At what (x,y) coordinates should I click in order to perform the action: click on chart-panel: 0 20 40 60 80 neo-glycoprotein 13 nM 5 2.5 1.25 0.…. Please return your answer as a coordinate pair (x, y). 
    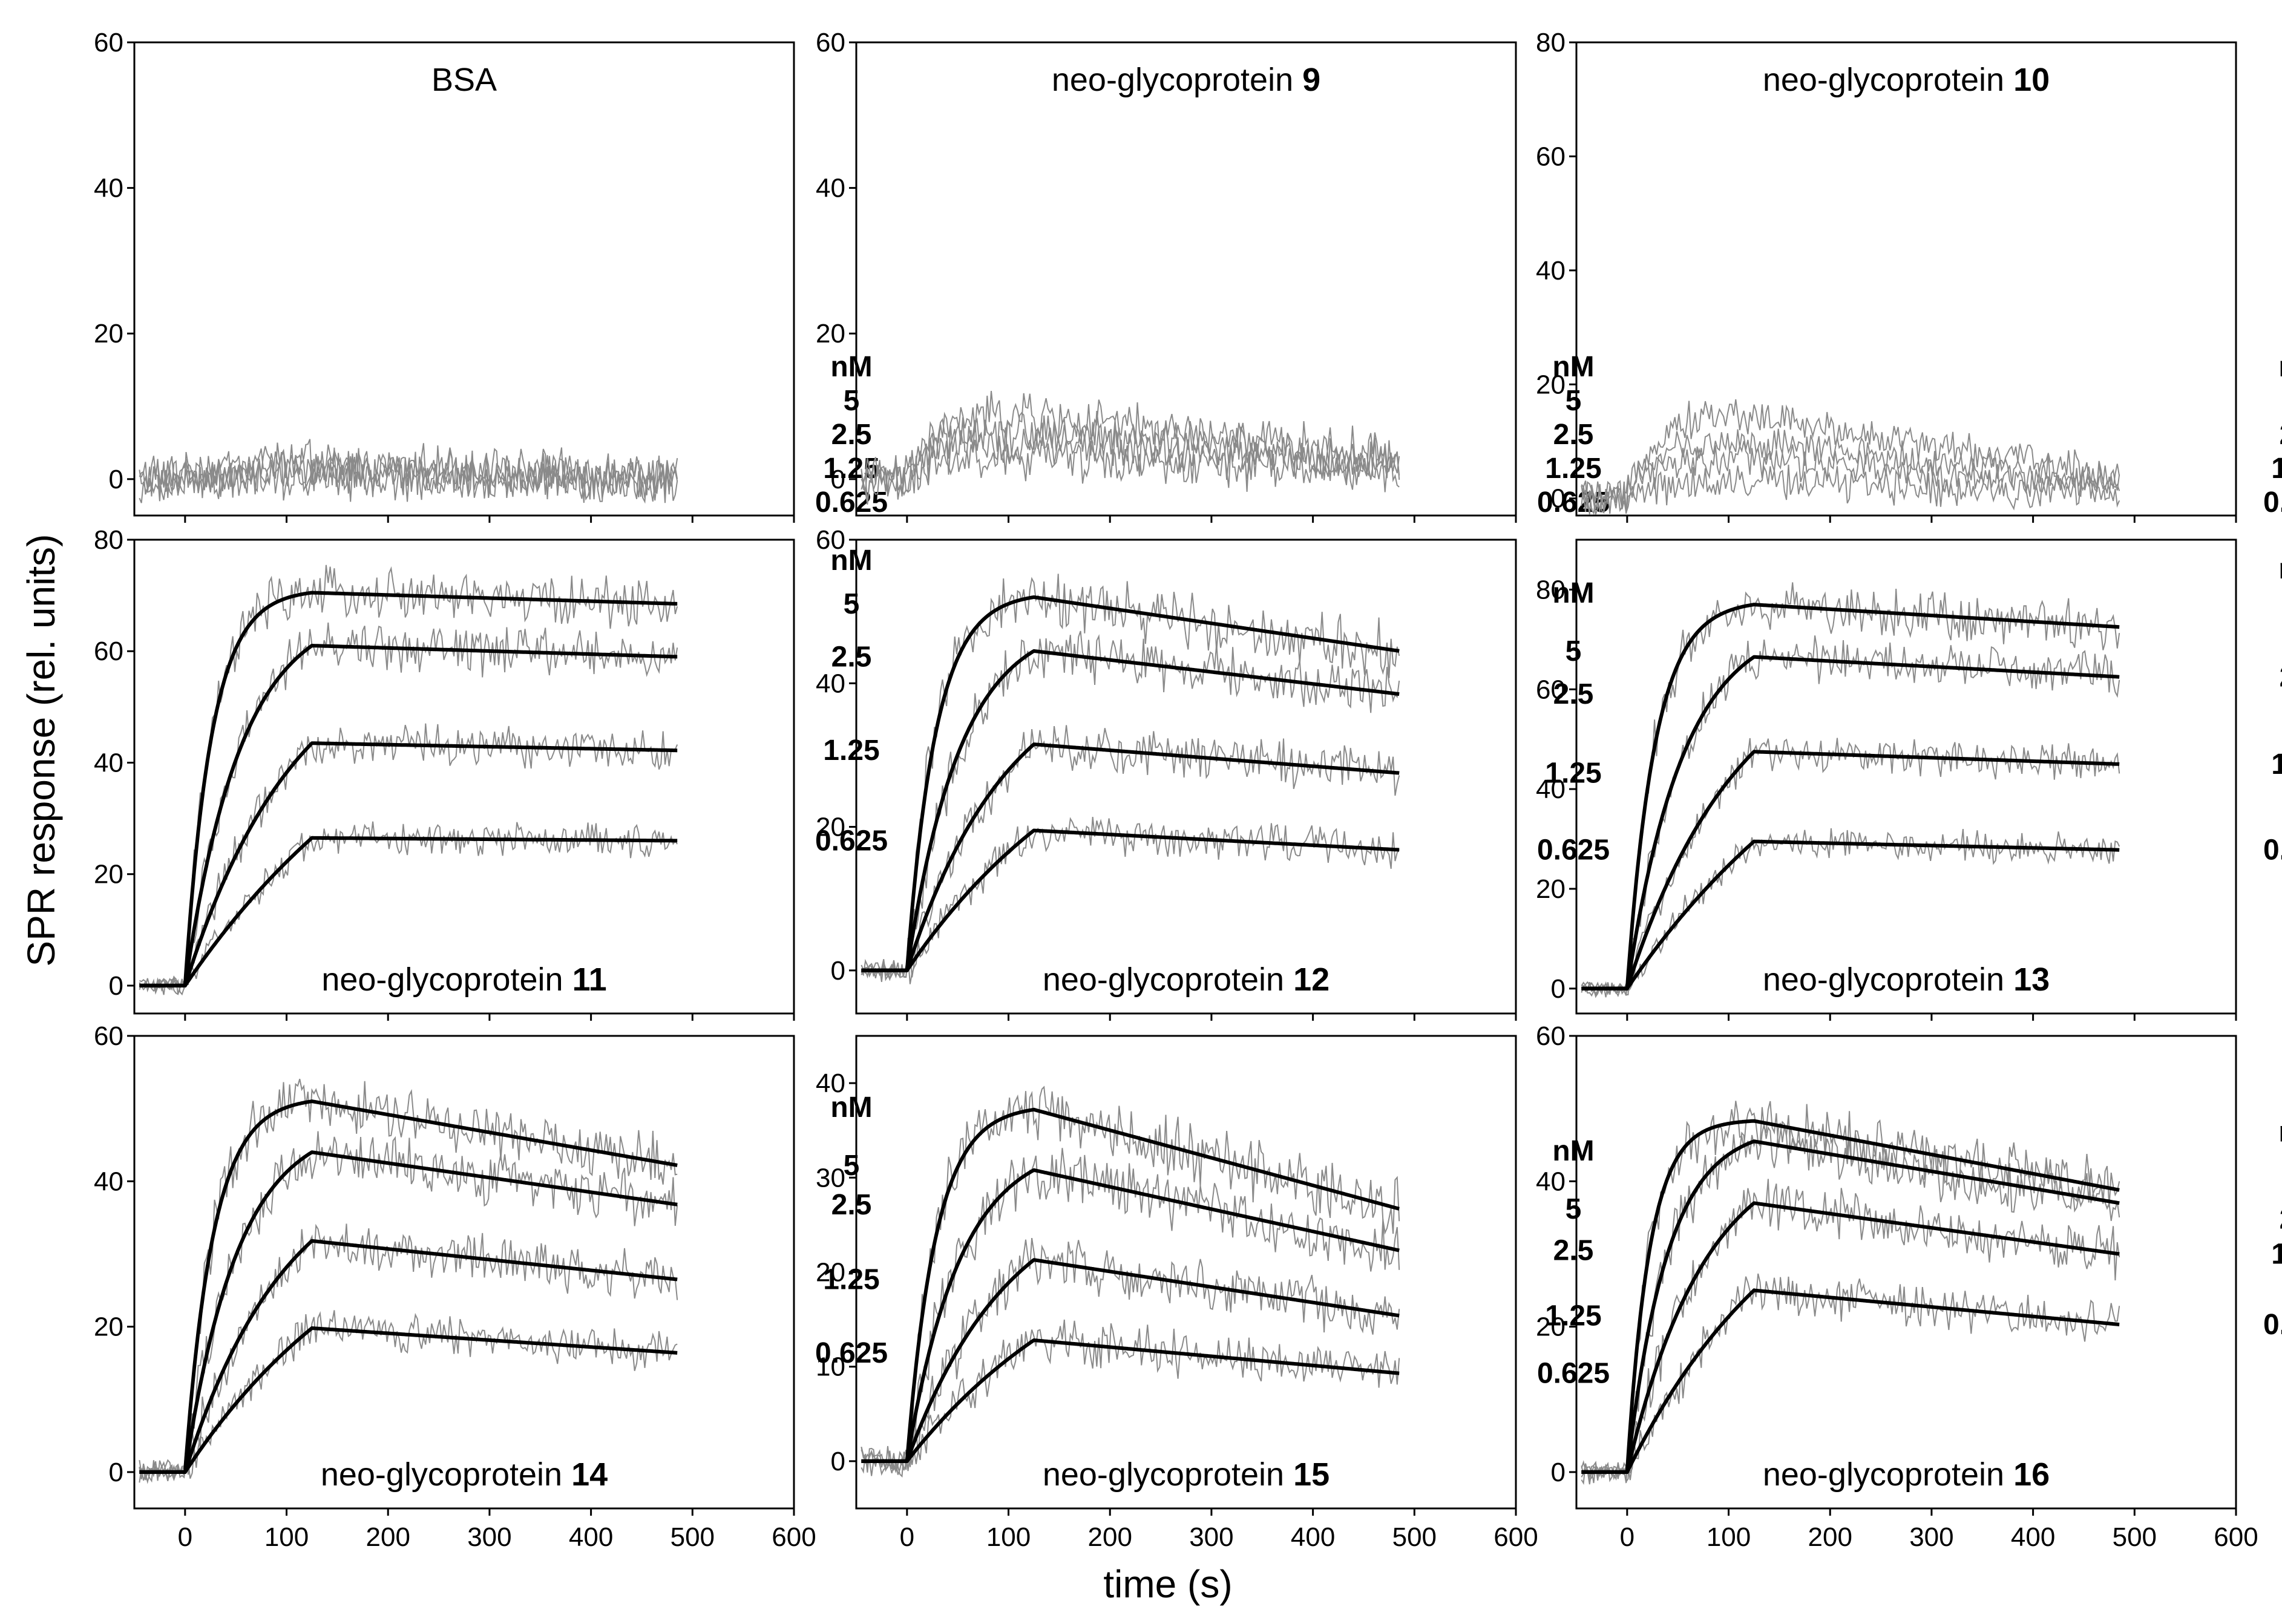
    Looking at the image, I should click on (1909, 780).